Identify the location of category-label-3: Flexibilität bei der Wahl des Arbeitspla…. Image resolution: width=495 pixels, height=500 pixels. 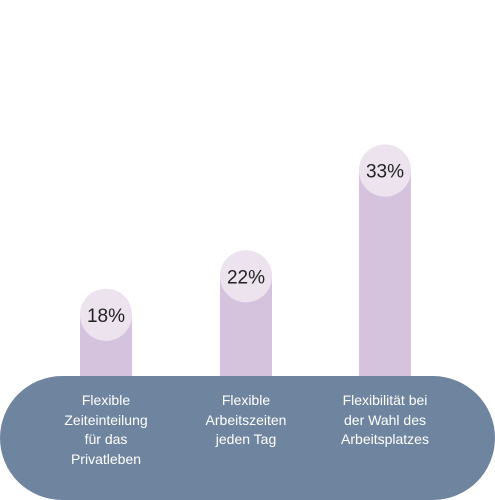
(385, 419).